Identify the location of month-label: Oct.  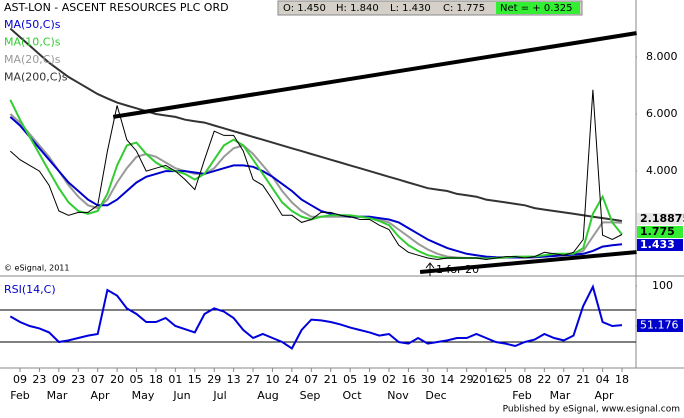
(352, 395).